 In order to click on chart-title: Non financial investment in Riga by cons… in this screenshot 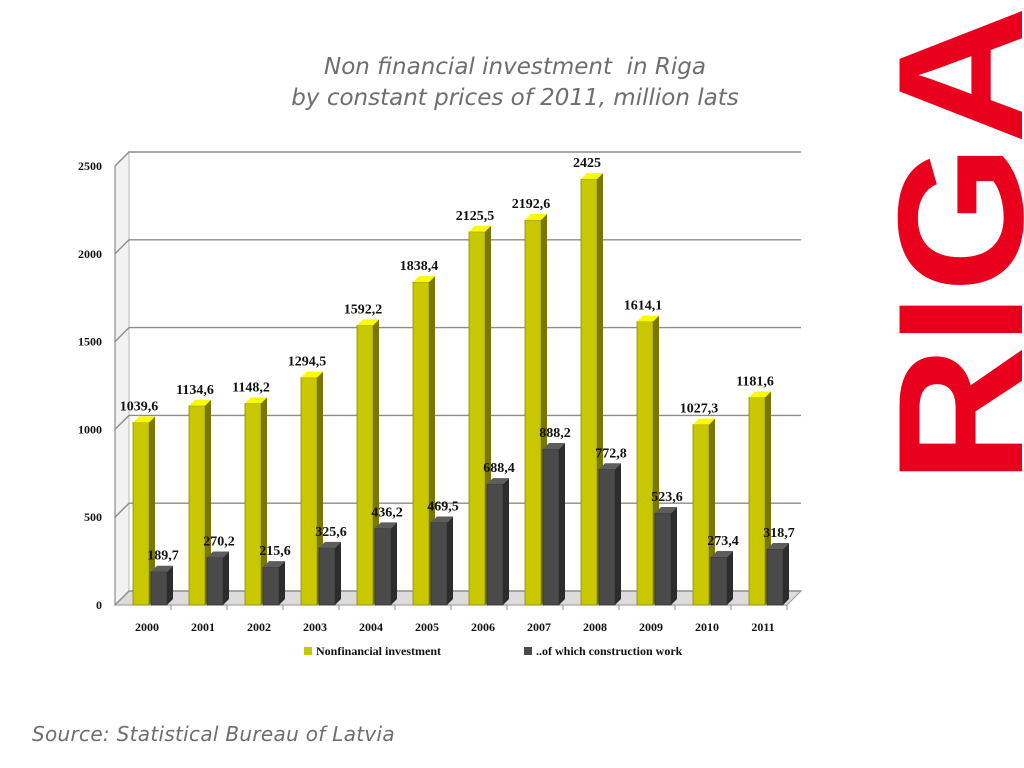, I will do `click(515, 83)`.